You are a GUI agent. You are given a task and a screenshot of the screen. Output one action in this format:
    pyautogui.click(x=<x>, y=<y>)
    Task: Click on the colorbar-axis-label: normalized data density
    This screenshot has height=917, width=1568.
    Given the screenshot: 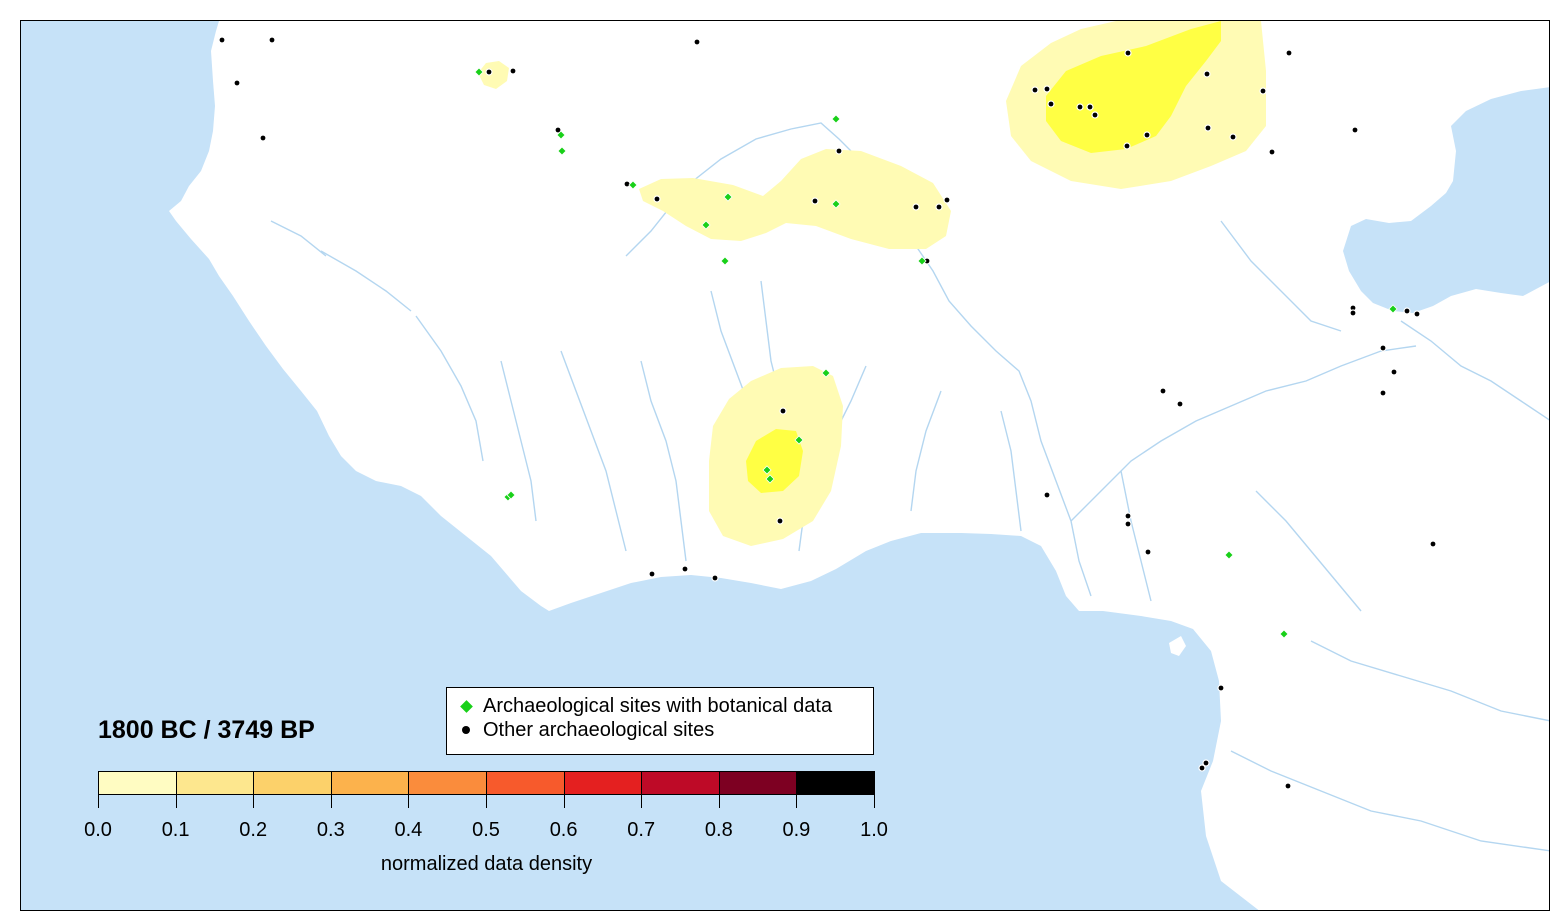 What is the action you would take?
    pyautogui.click(x=486, y=864)
    